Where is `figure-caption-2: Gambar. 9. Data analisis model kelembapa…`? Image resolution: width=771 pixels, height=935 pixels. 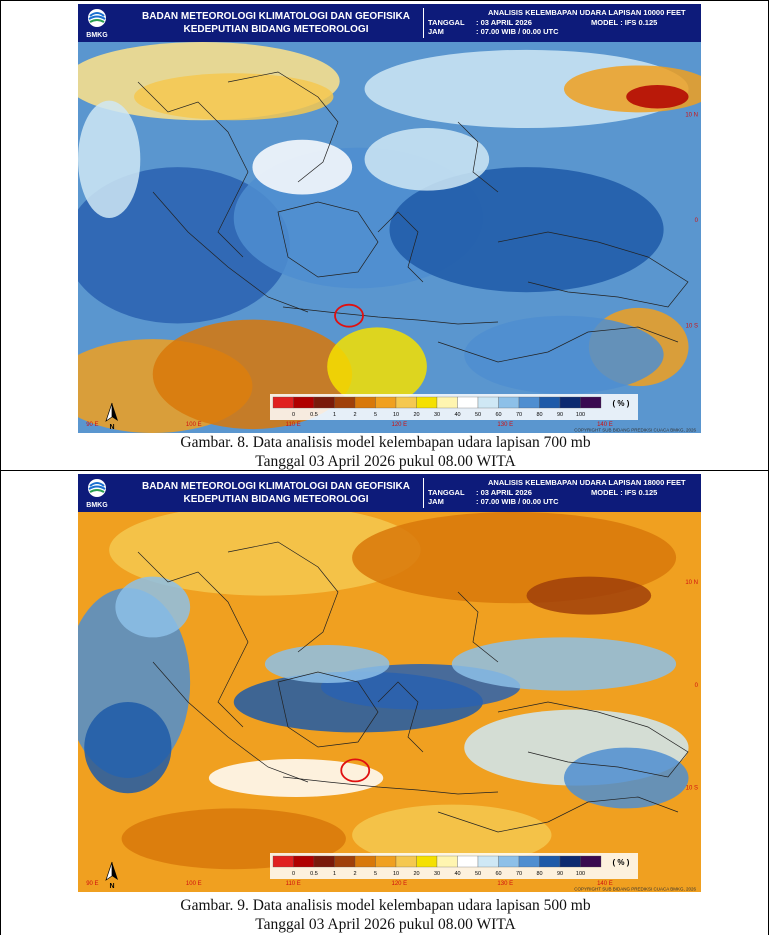 figure-caption-2: Gambar. 9. Data analisis model kelembapa… is located at coordinates (385, 915).